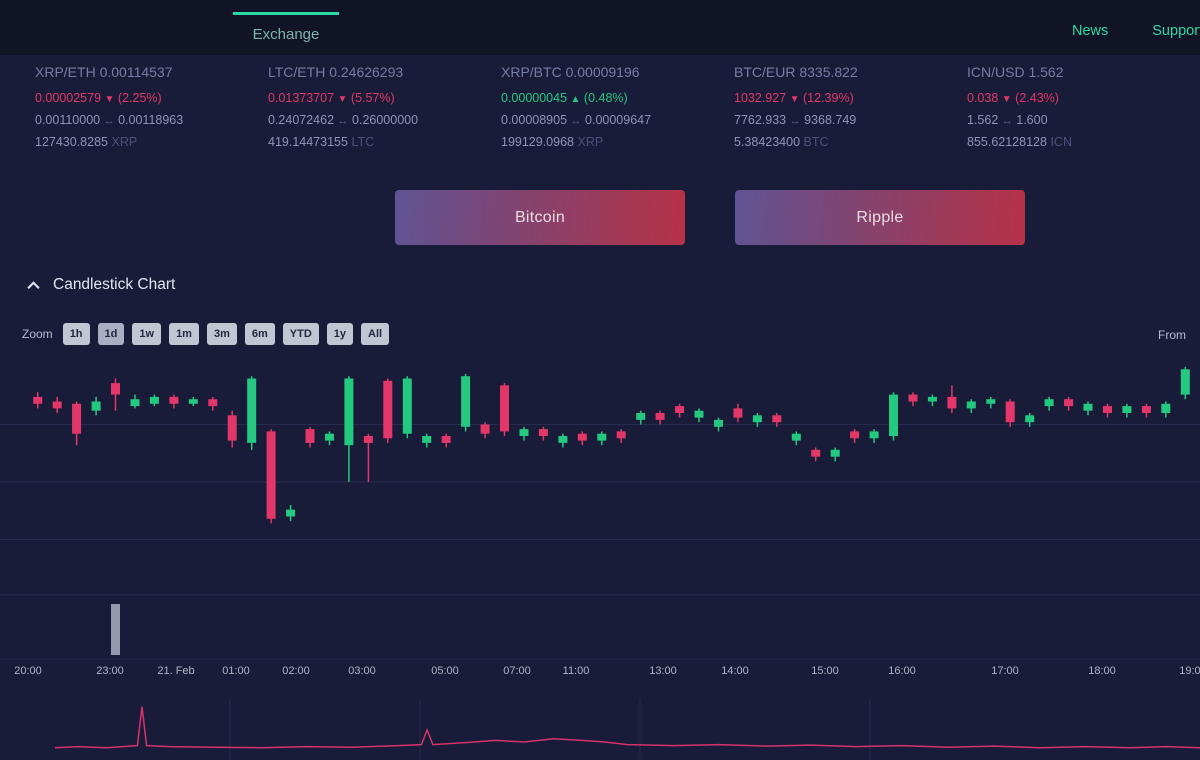 The image size is (1200, 760). Describe the element at coordinates (540, 217) in the screenshot. I see `bitcoin-button: Bitcoin` at that location.